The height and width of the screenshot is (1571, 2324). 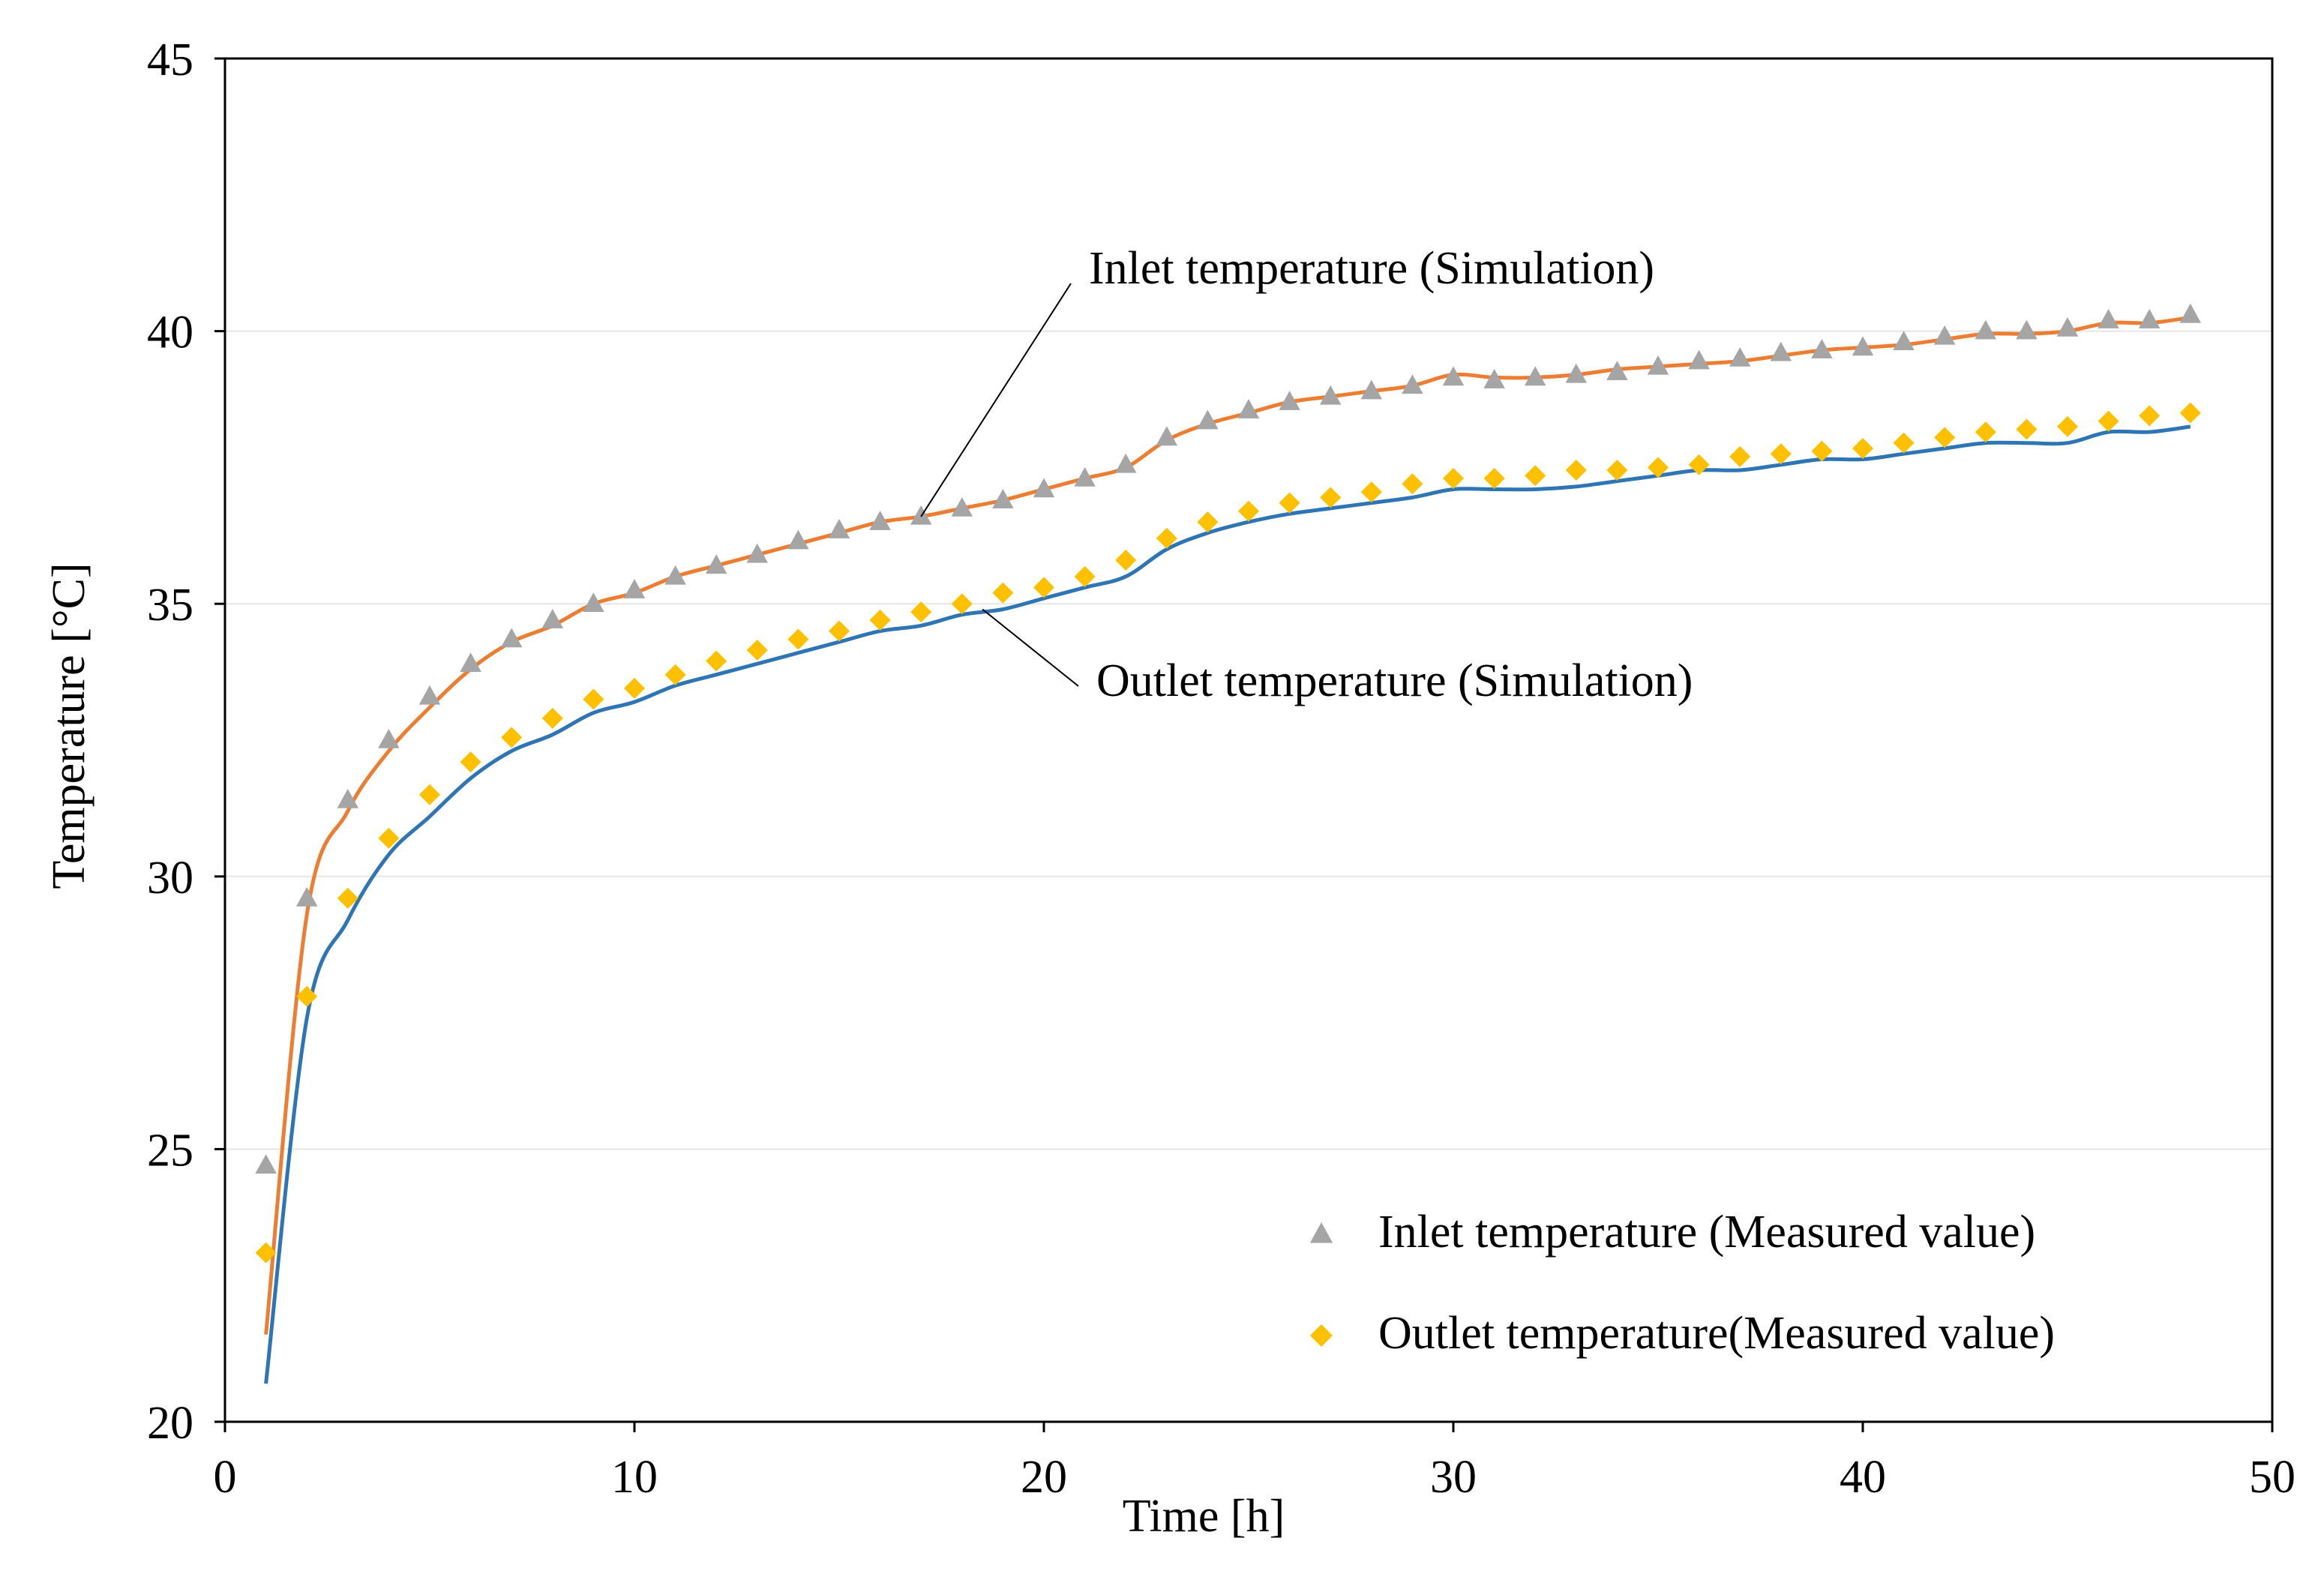 I want to click on annotation-inlet-simulation: Inlet temperature (Simulation), so click(x=1371, y=268).